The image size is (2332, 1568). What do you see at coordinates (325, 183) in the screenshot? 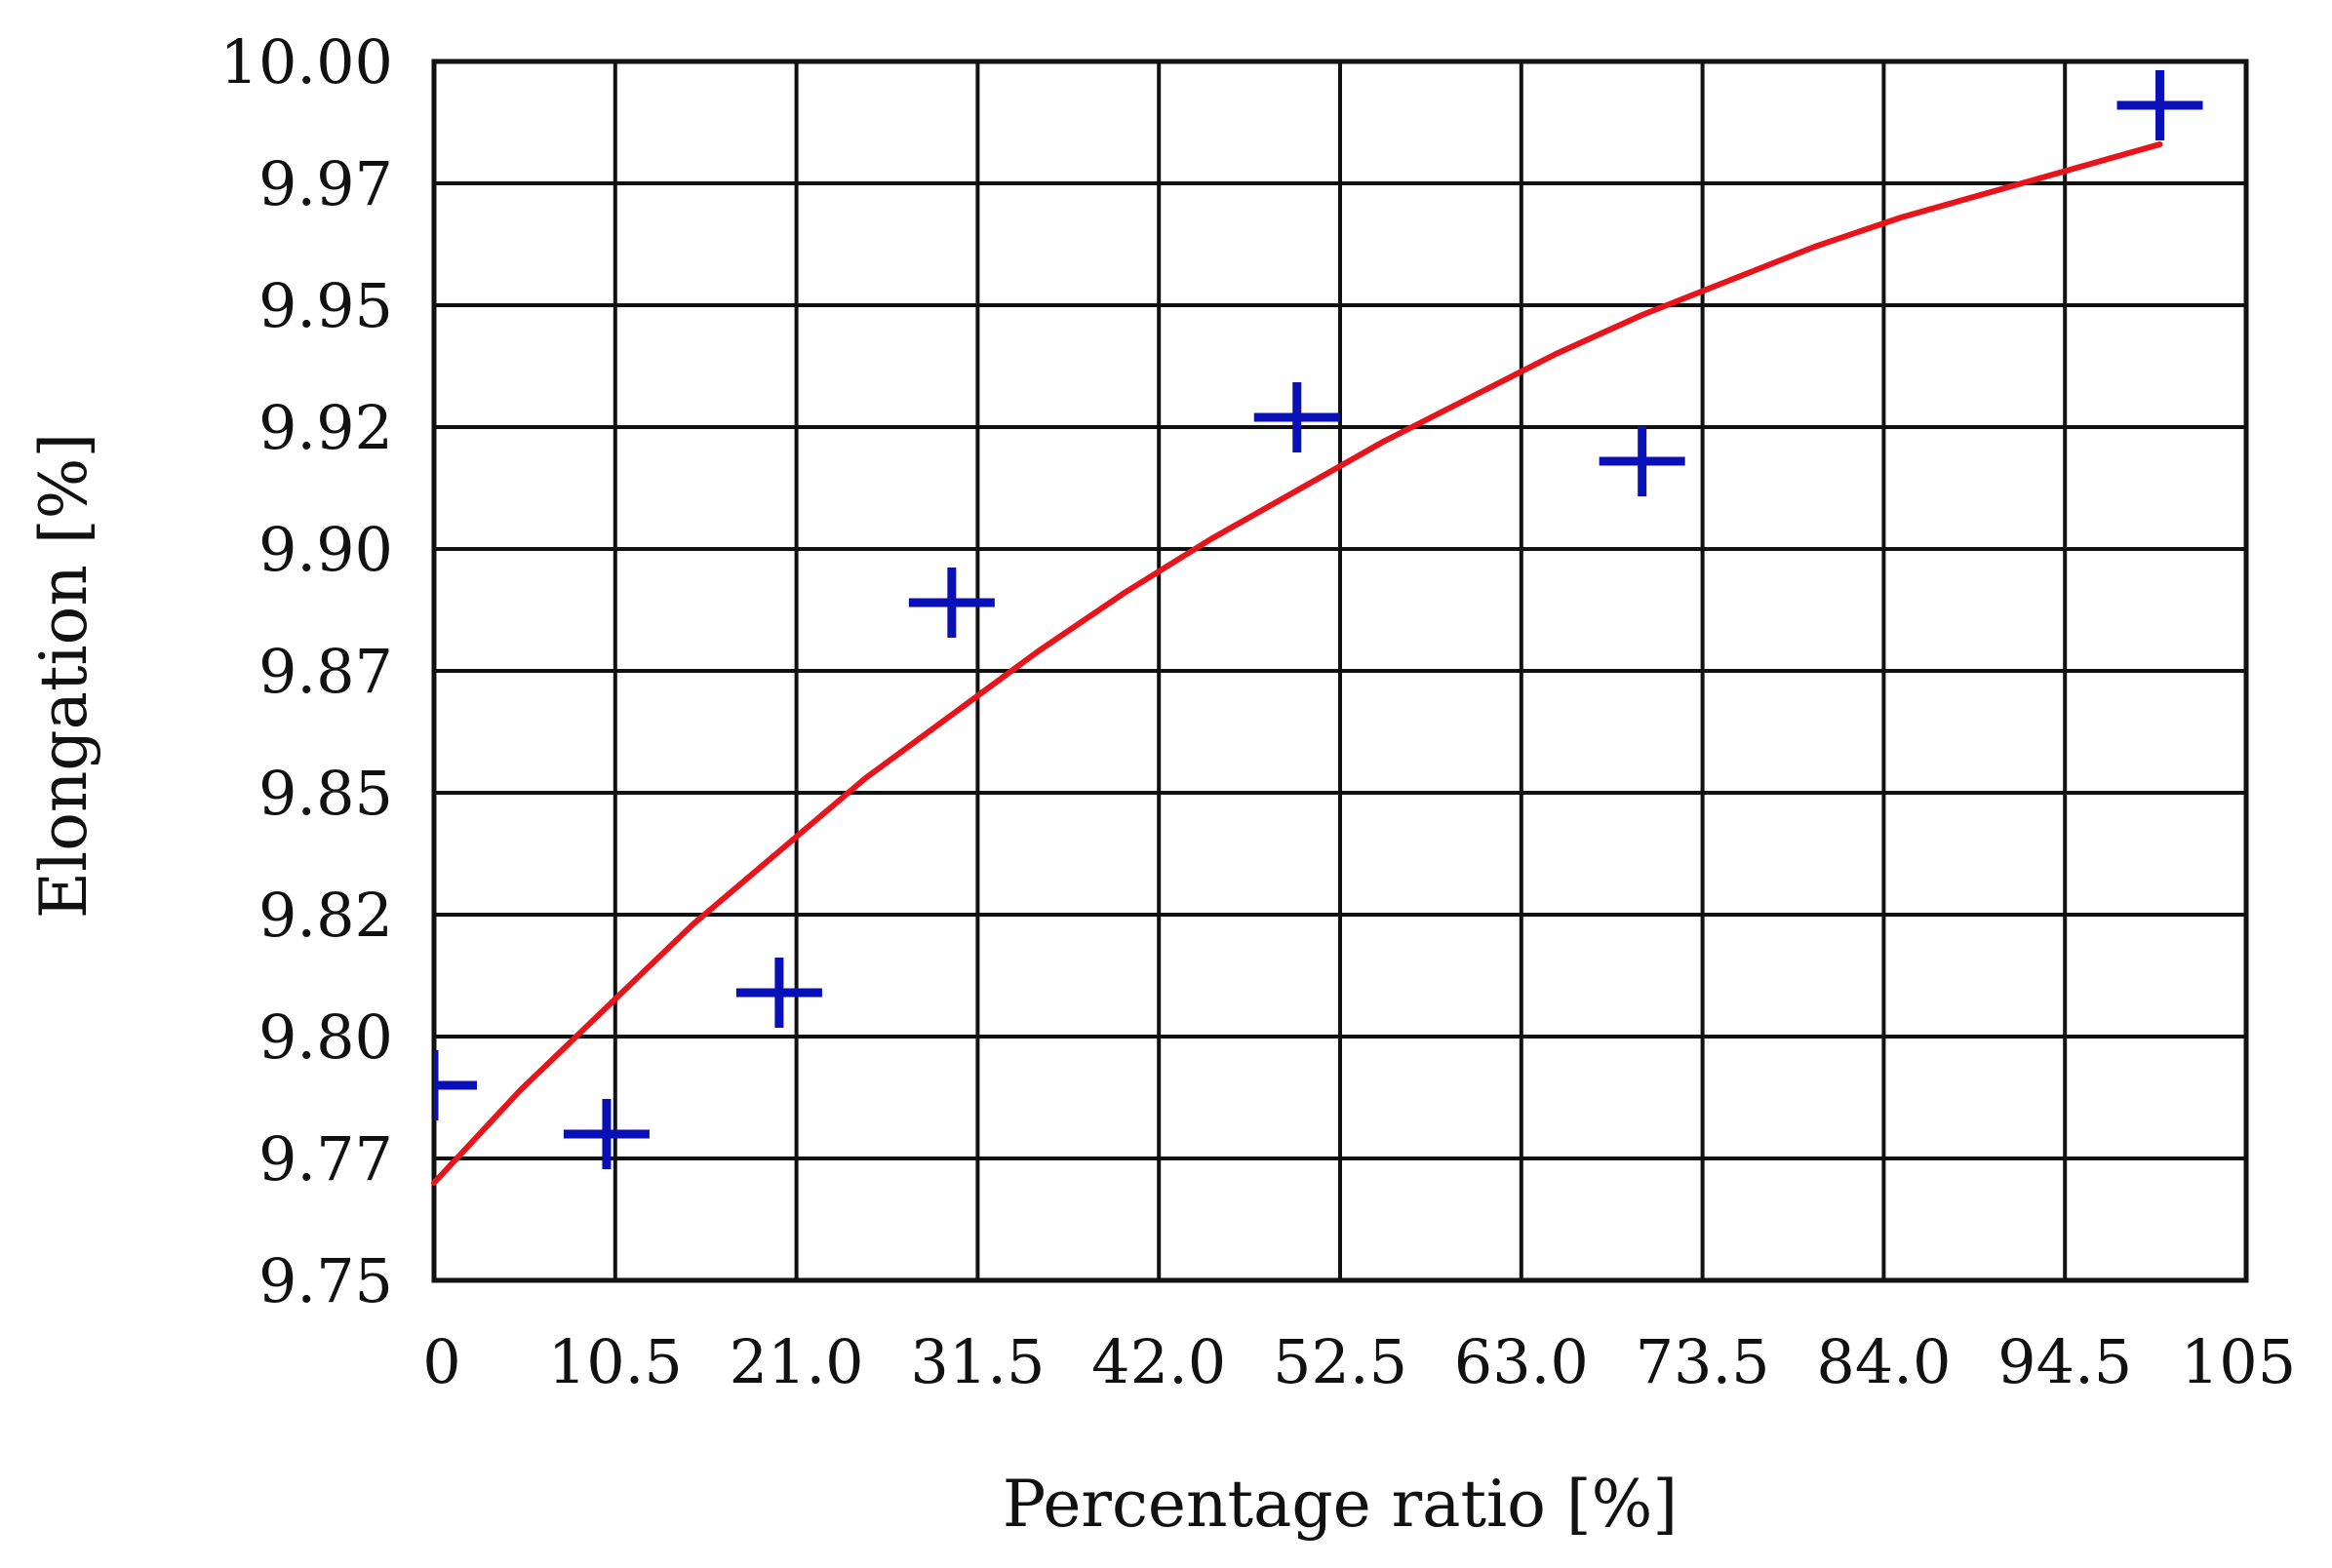
I see `y-tick-label: 9.97` at bounding box center [325, 183].